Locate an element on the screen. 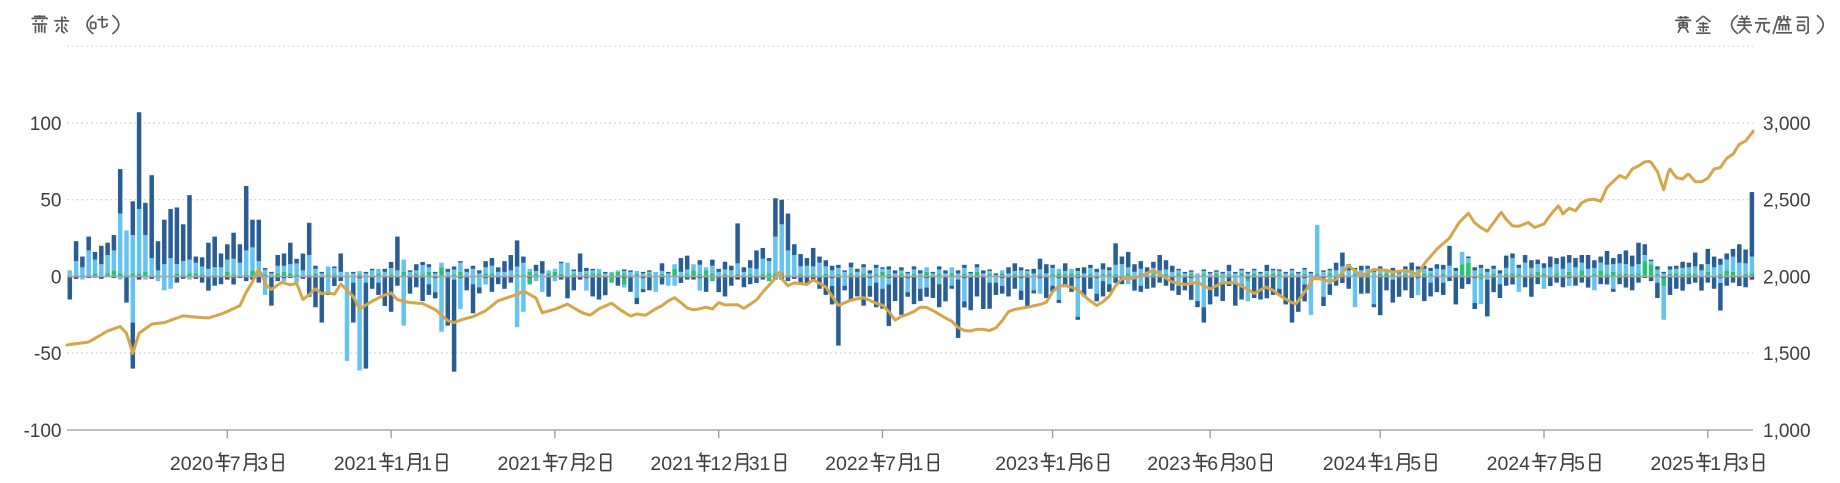  svg-text: 2,500 is located at coordinates (1787, 201).